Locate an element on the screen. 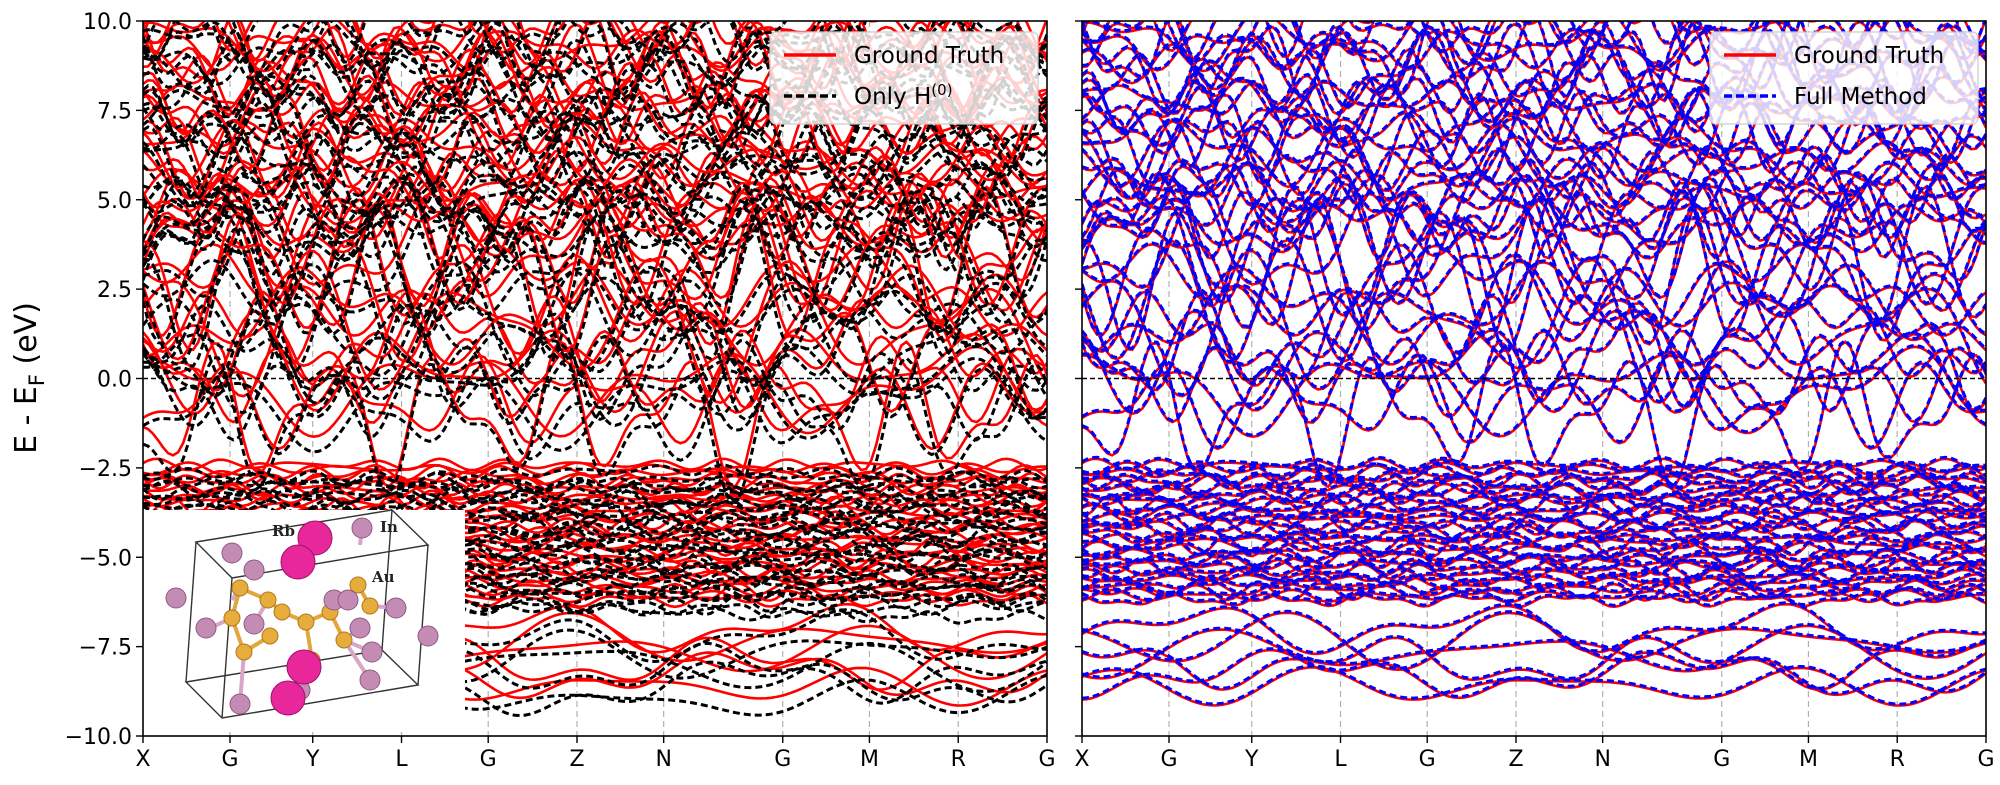  right-legend: Ground Truth Full Method is located at coordinates (1844, 78).